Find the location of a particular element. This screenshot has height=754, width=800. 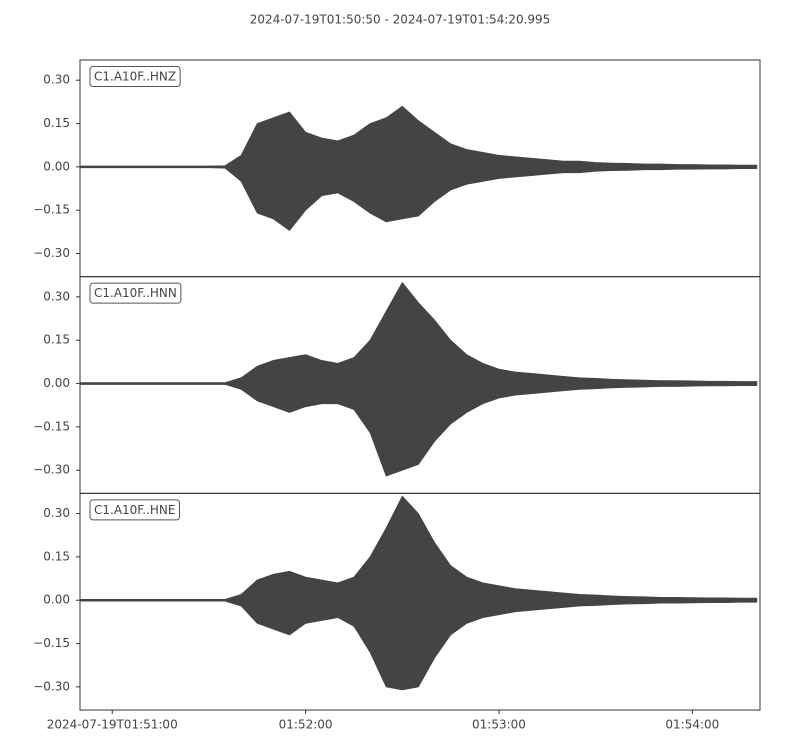

x-tick-label: 01:53:00 is located at coordinates (499, 725).